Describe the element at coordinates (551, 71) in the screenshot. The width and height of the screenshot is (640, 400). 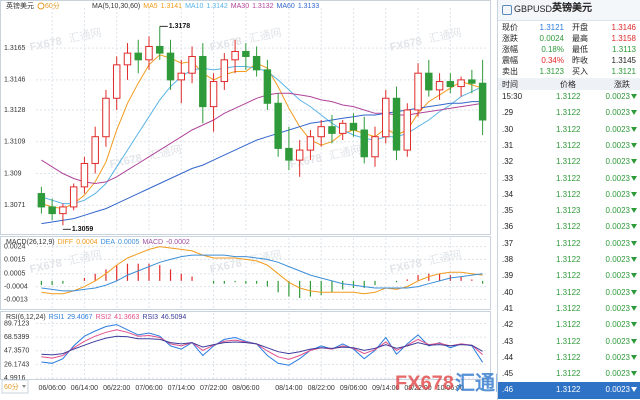
I see `quote-value: 1.3123` at that location.